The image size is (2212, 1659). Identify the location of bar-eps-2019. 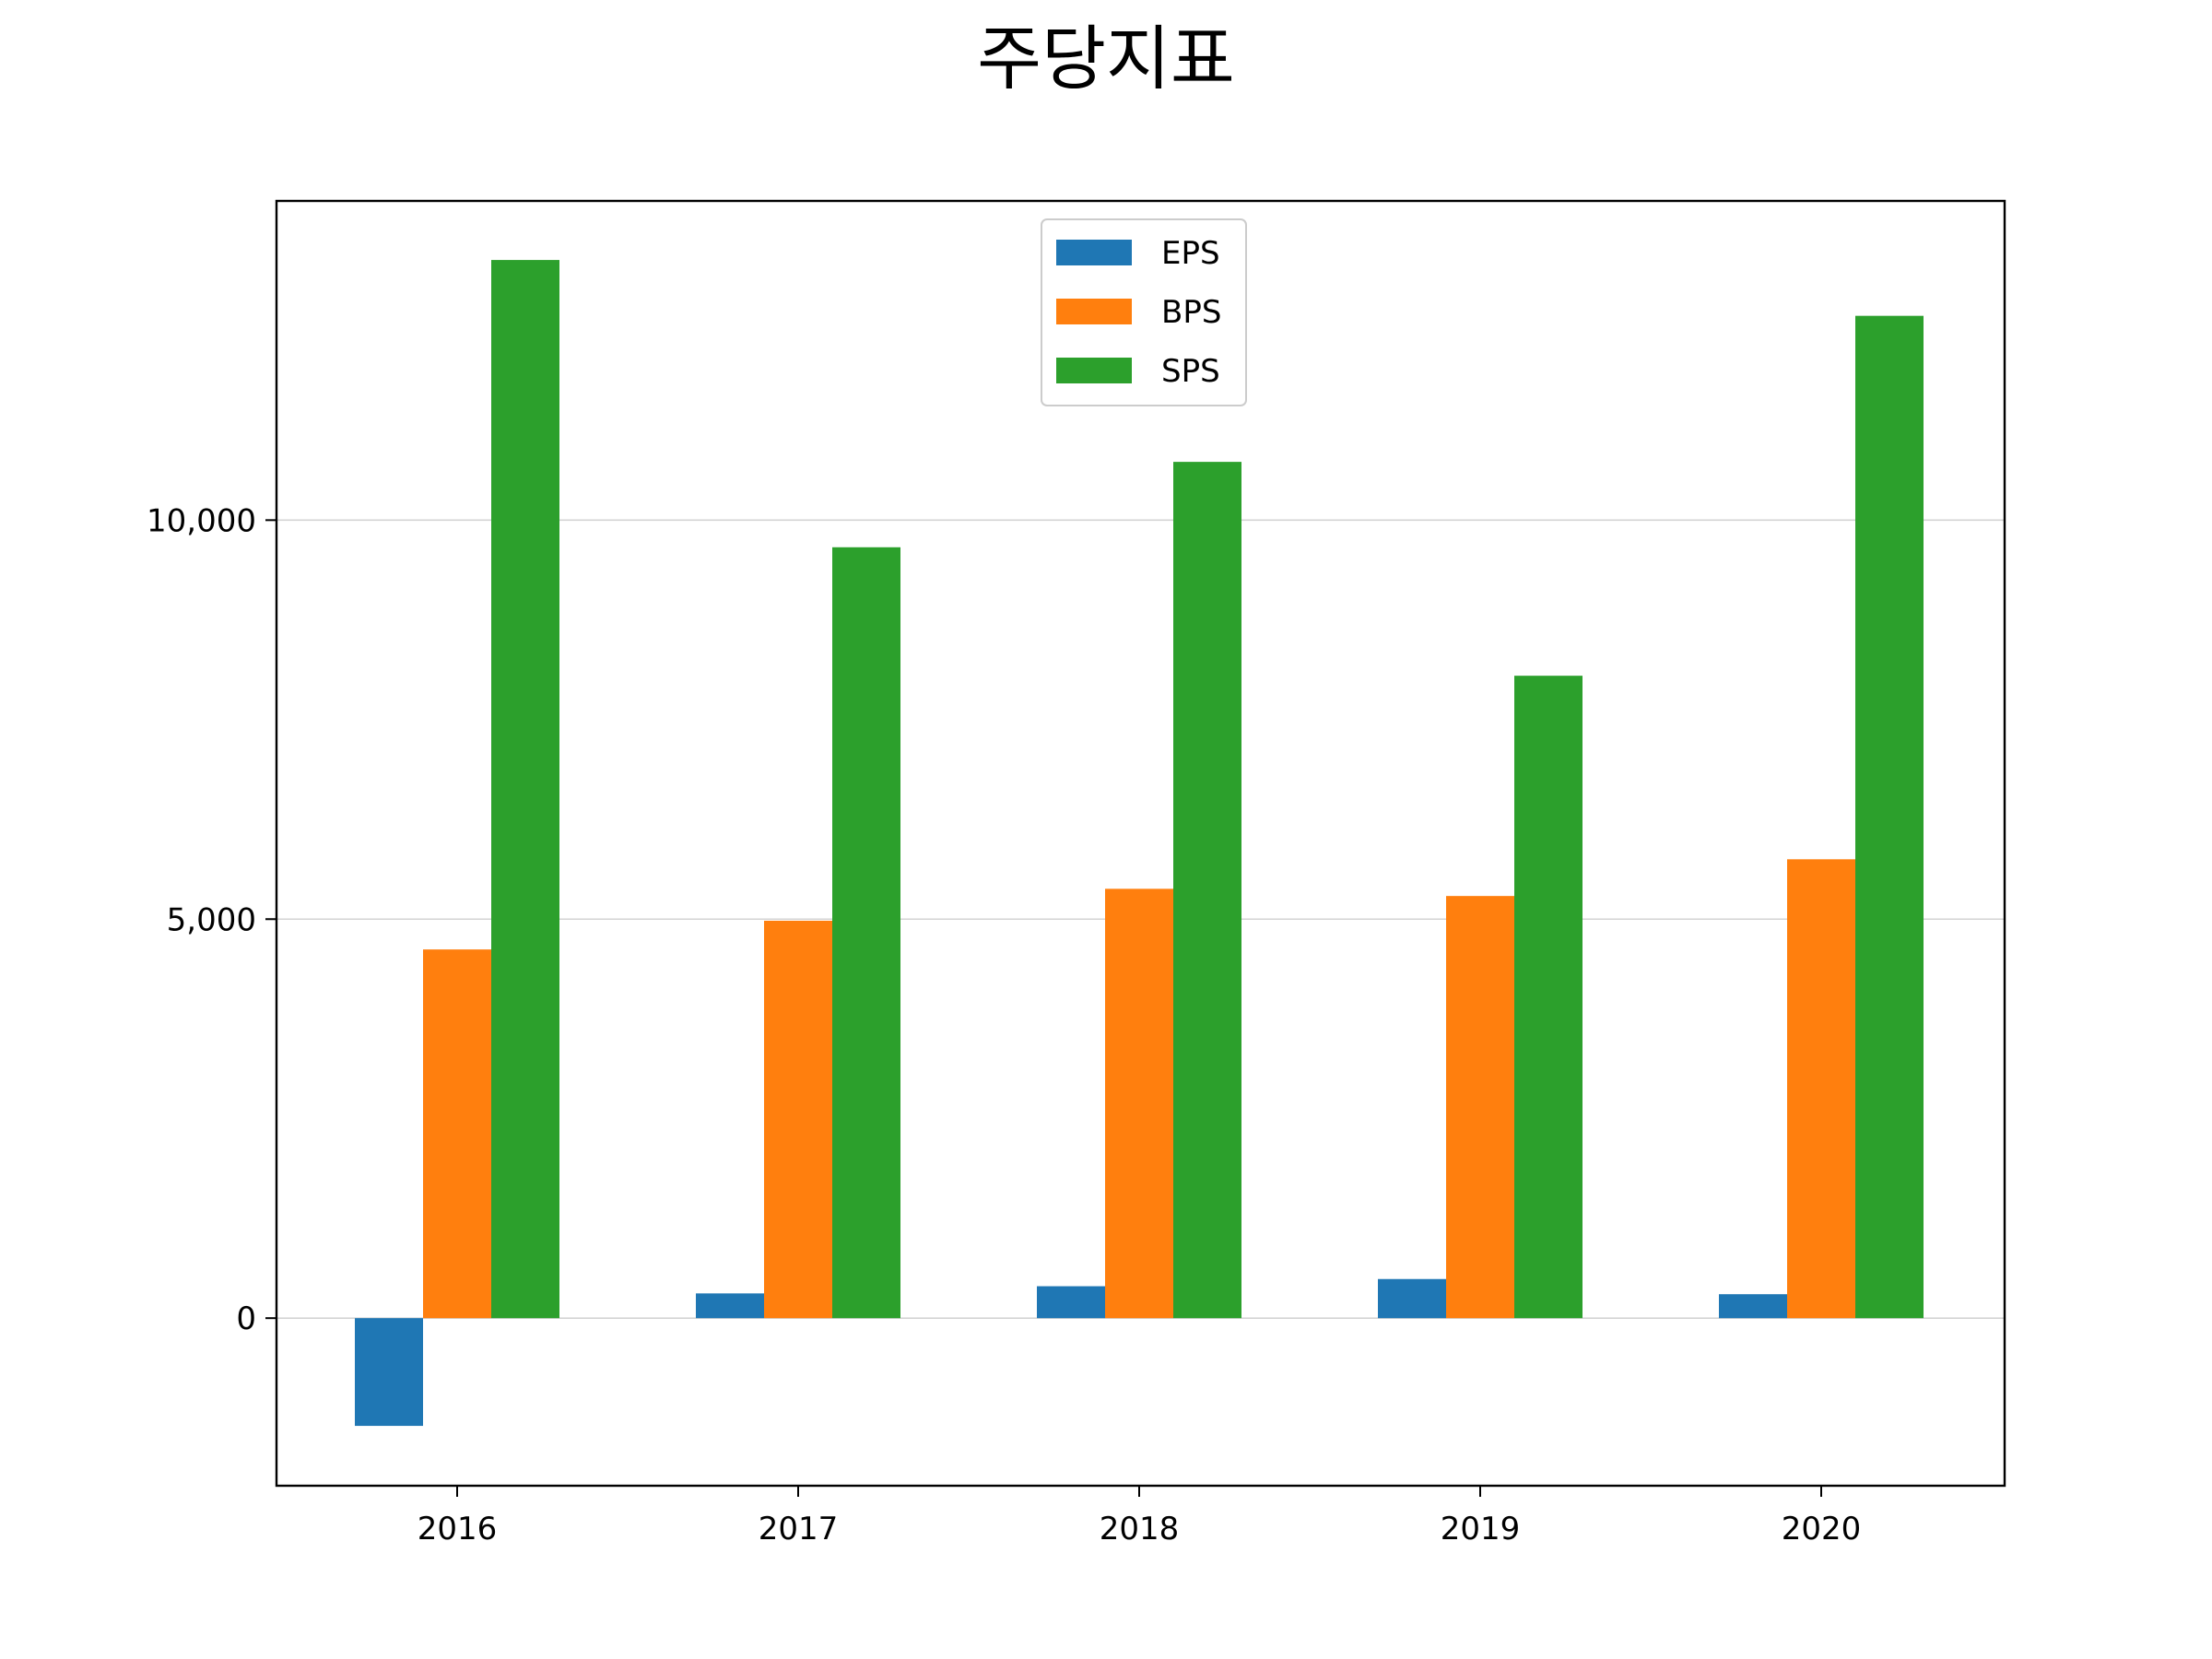
(1412, 1298).